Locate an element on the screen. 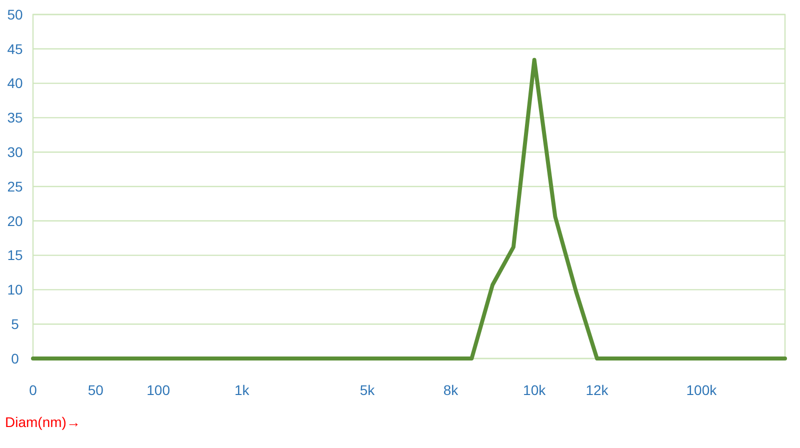 Image resolution: width=800 pixels, height=448 pixels. x-tick-label: 5k is located at coordinates (368, 390).